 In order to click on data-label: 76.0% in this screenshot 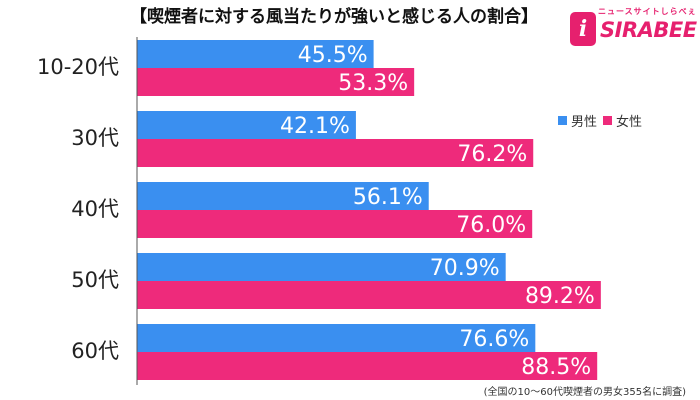, I will do `click(491, 225)`.